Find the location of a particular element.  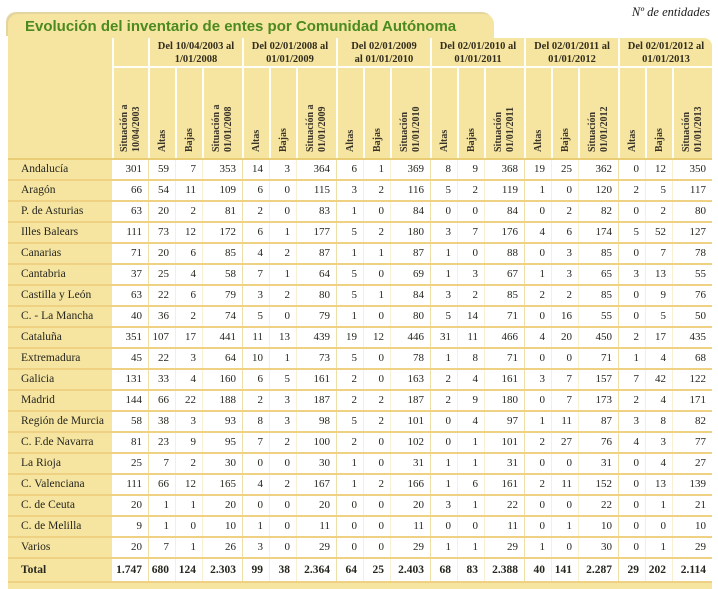

value-cell: 362 is located at coordinates (598, 169).